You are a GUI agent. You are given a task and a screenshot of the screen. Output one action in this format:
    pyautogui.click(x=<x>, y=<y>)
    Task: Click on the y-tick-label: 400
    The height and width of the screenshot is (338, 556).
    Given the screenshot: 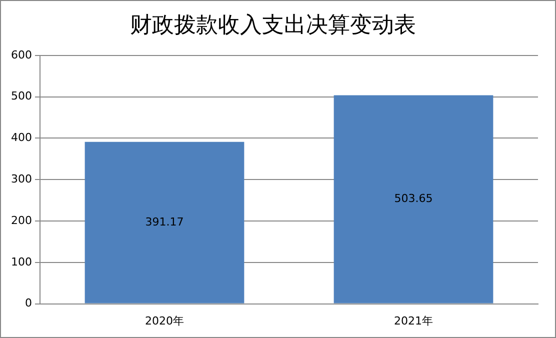 What is the action you would take?
    pyautogui.click(x=21, y=137)
    